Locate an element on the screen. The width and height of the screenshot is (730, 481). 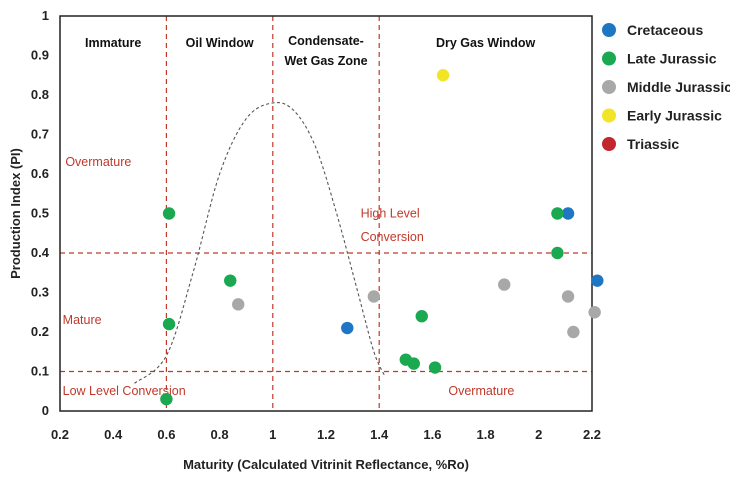
x-tick-label: 1.8 is located at coordinates (486, 434).